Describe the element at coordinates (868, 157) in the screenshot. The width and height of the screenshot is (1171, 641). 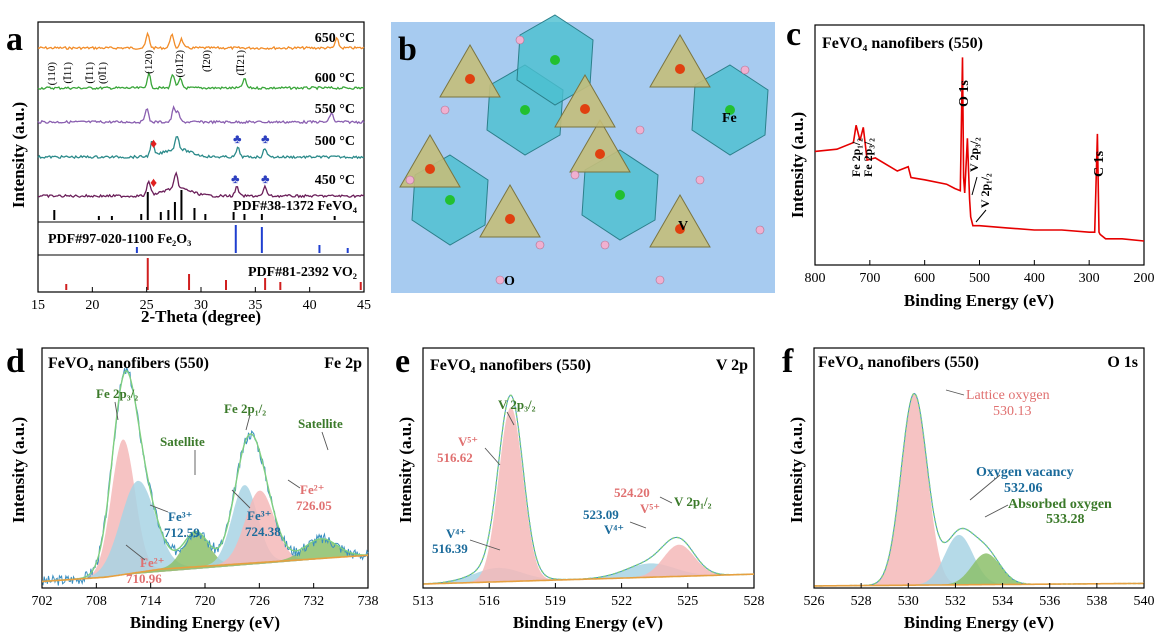
I see `peak-label-fe2p32: Fe 2p₃/₂` at that location.